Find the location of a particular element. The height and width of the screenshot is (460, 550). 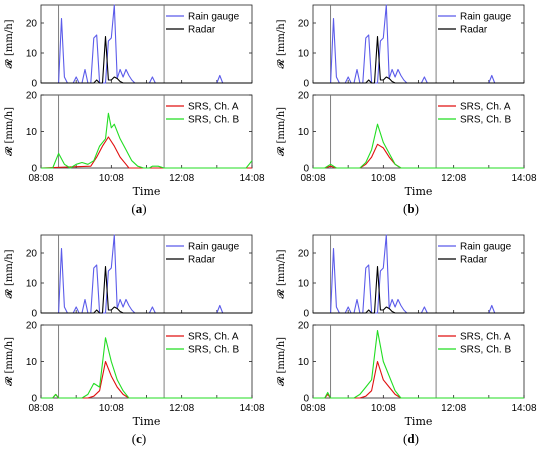

panel-b-top-ytick-label-0: 0 is located at coordinates (306, 84).